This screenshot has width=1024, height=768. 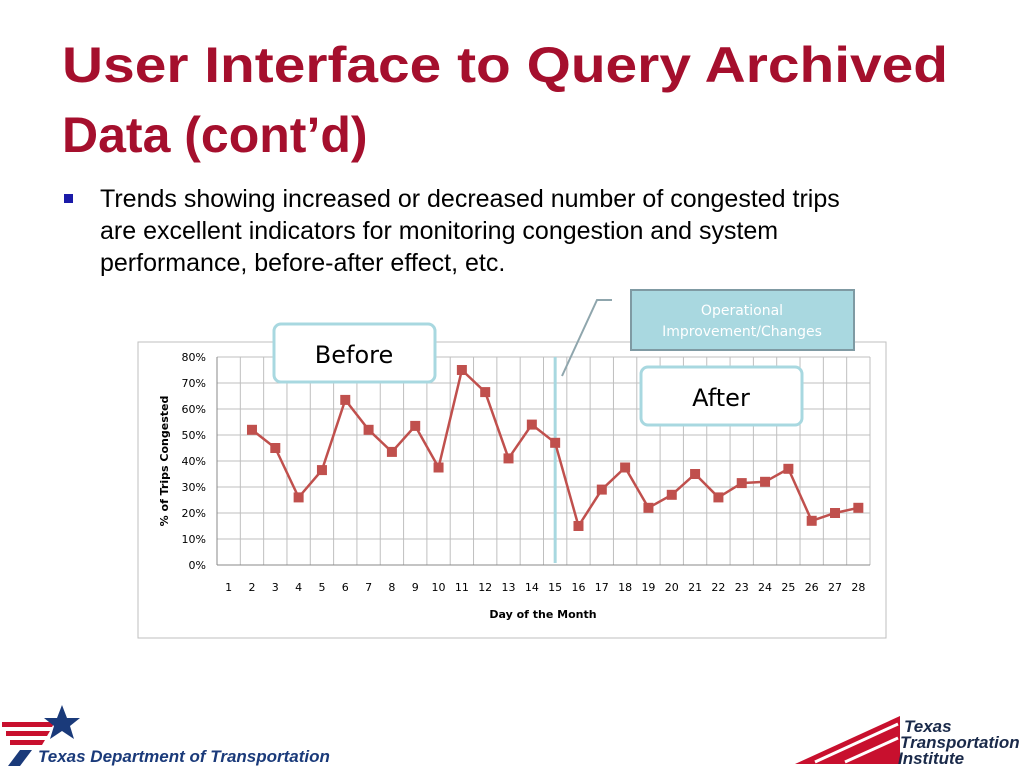 What do you see at coordinates (197, 565) in the screenshot?
I see `y-tick-label: 0%` at bounding box center [197, 565].